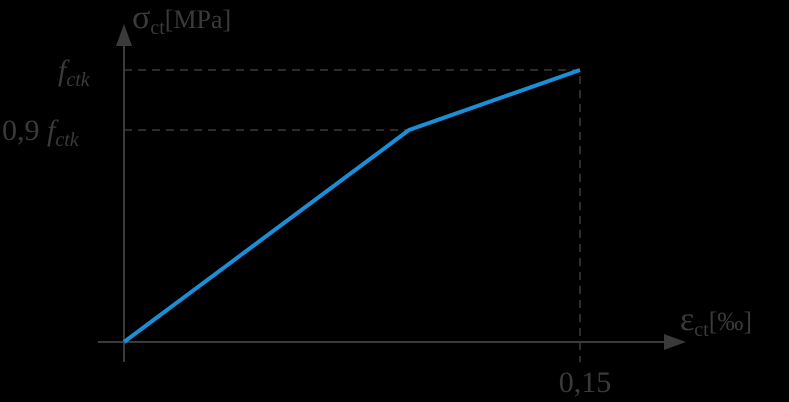 Image resolution: width=789 pixels, height=402 pixels. I want to click on x-arrow, so click(675, 342).